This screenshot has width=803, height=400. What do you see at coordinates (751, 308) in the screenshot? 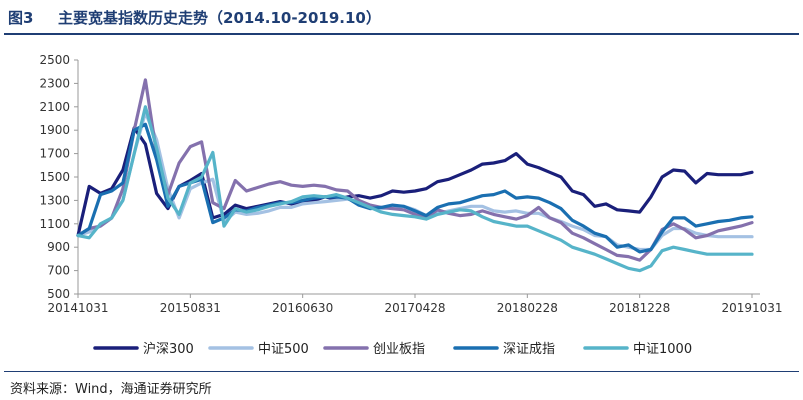
I see `x-tick-label: 20191031` at bounding box center [751, 308].